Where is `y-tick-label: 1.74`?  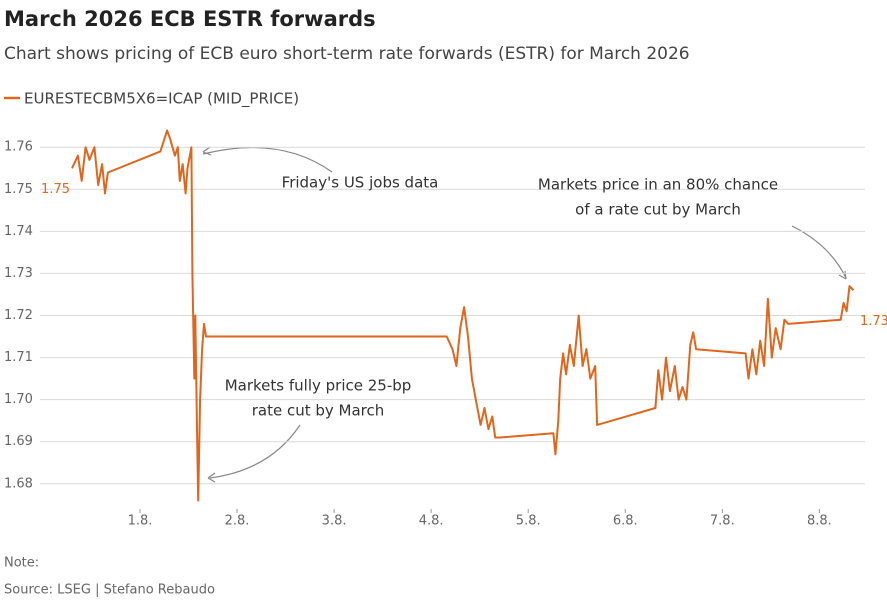
y-tick-label: 1.74 is located at coordinates (18, 231).